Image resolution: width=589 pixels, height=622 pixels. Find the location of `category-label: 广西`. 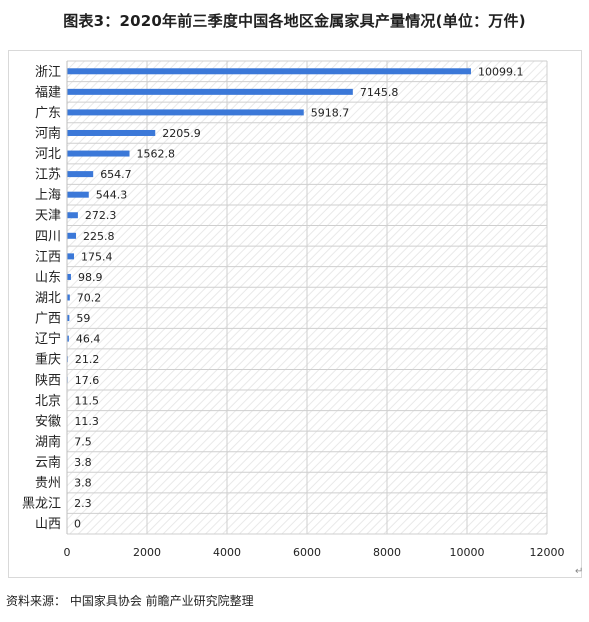

category-label: 广西 is located at coordinates (48, 319).